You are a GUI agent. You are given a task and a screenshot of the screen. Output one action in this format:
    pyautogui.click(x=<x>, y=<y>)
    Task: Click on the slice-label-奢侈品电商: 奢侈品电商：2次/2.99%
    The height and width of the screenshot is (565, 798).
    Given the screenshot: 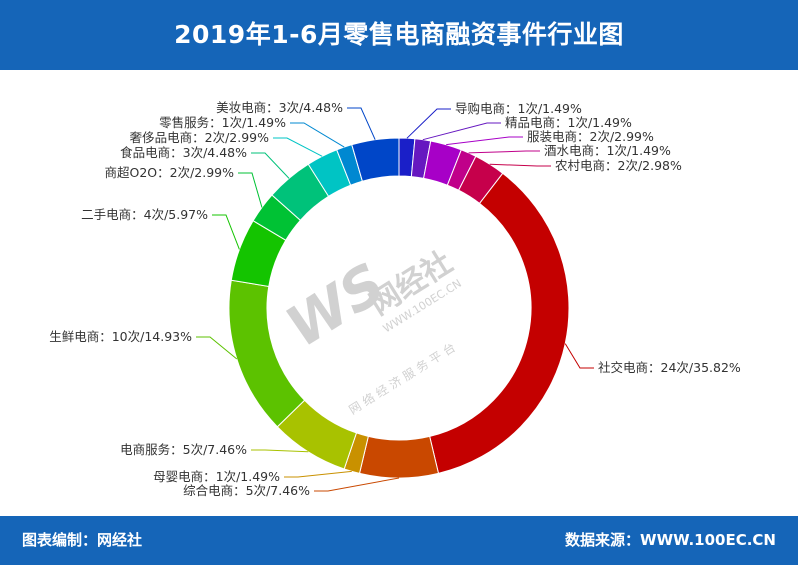 What is the action you would take?
    pyautogui.click(x=199, y=137)
    